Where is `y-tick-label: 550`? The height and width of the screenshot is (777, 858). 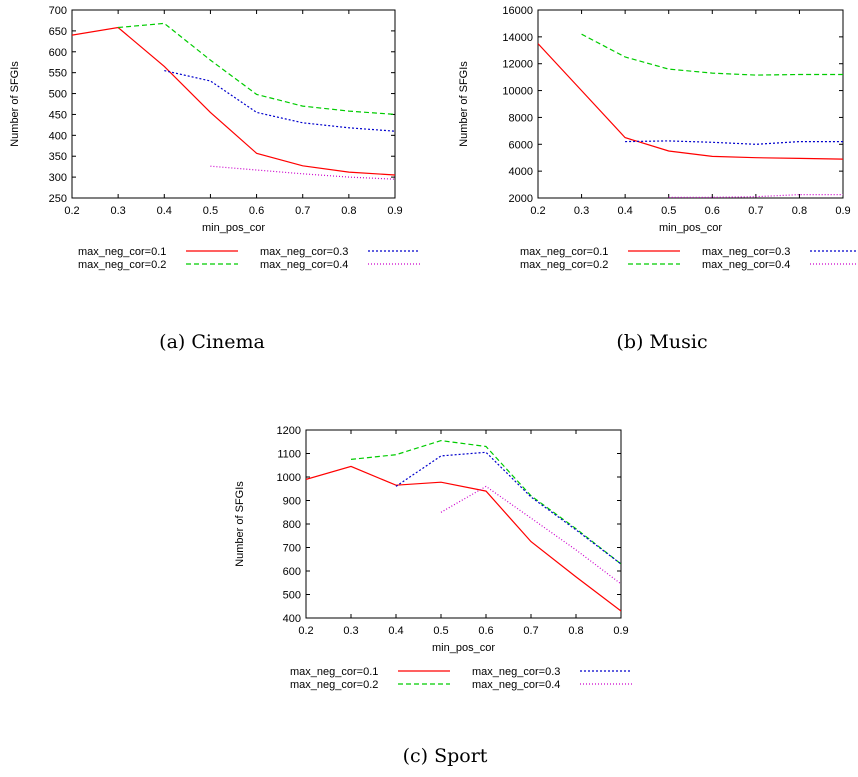 y-tick-label: 550 is located at coordinates (58, 74).